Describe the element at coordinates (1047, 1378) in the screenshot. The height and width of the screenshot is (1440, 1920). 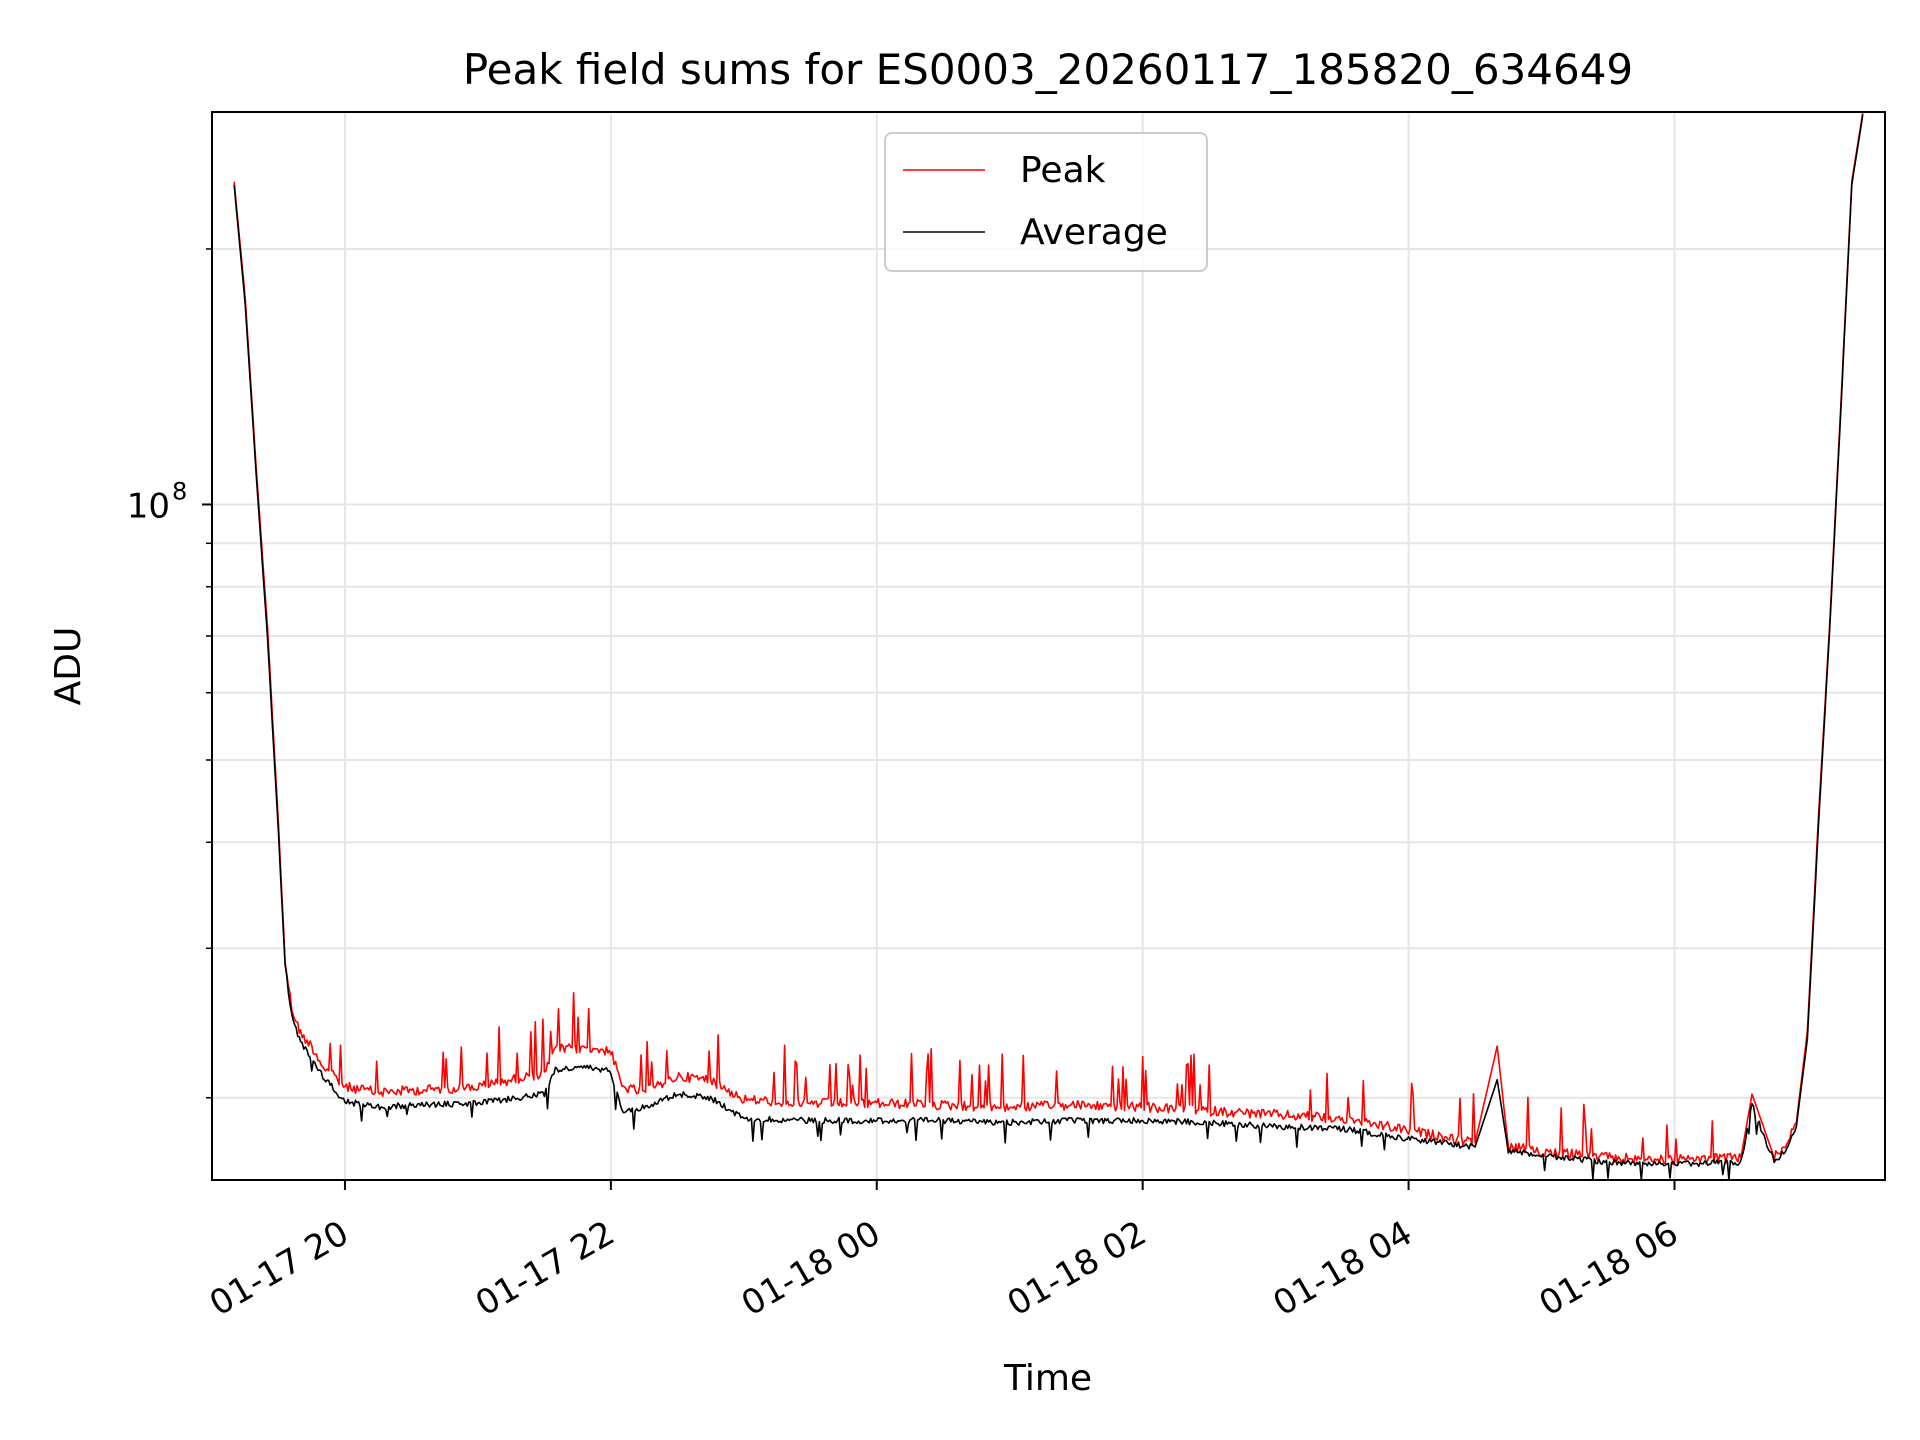
I see `x-axis-label: Time` at that location.